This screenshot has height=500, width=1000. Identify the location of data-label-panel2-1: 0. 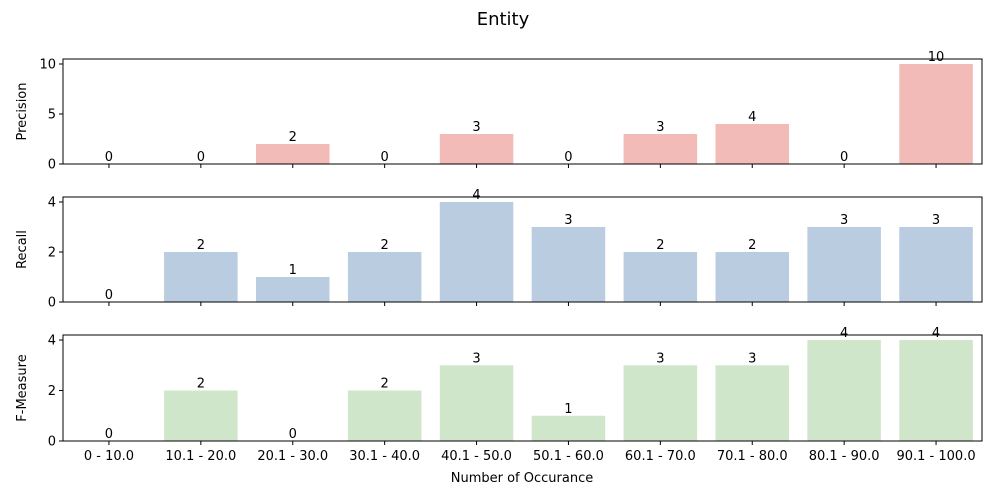
(109, 295).